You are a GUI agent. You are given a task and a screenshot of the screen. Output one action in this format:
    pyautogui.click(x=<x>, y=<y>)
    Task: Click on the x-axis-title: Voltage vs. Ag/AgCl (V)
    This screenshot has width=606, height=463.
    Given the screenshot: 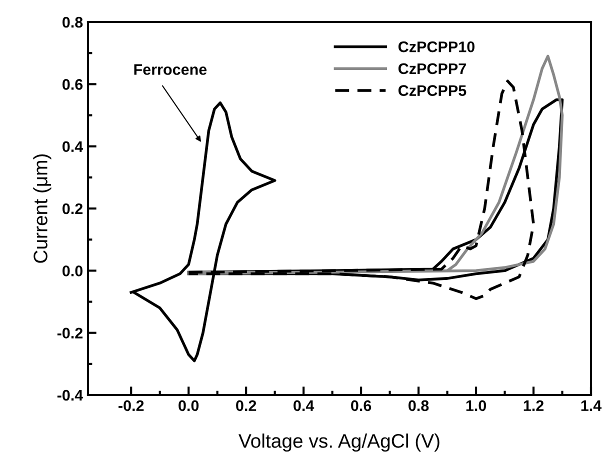 What is the action you would take?
    pyautogui.click(x=339, y=443)
    